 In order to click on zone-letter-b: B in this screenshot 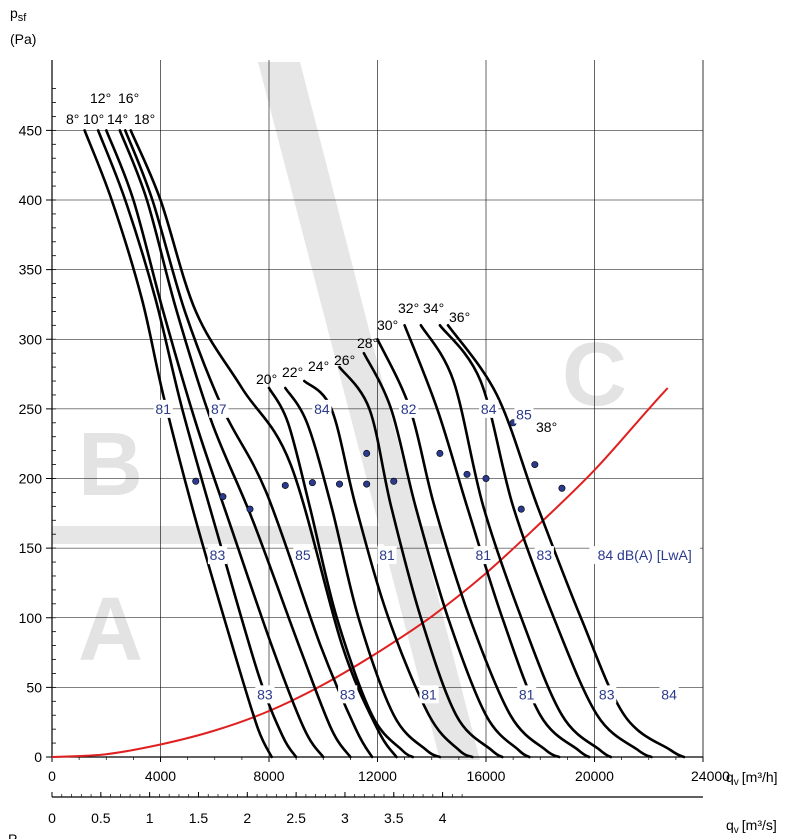, I will do `click(110, 465)`.